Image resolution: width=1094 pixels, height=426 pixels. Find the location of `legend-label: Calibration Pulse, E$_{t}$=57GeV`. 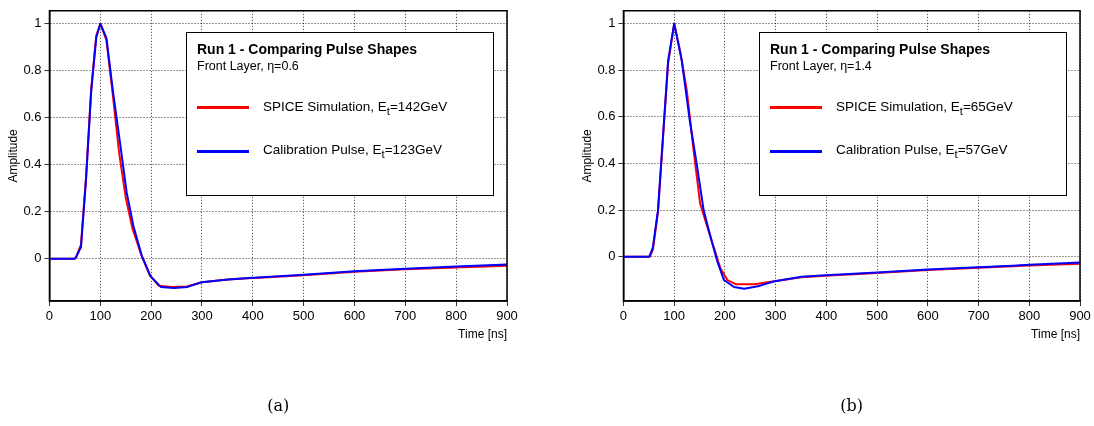

legend-label: Calibration Pulse, E$_{t}$=57GeV is located at coordinates (922, 151).